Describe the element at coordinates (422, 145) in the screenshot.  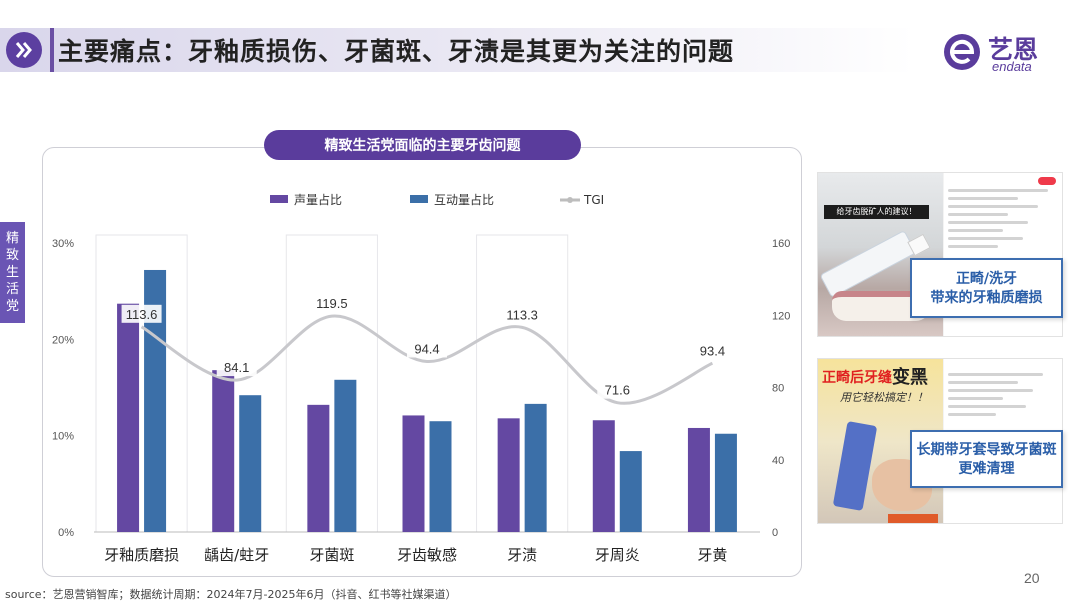
I see `chart-title: 精致生活党面临的主要牙齿问题` at that location.